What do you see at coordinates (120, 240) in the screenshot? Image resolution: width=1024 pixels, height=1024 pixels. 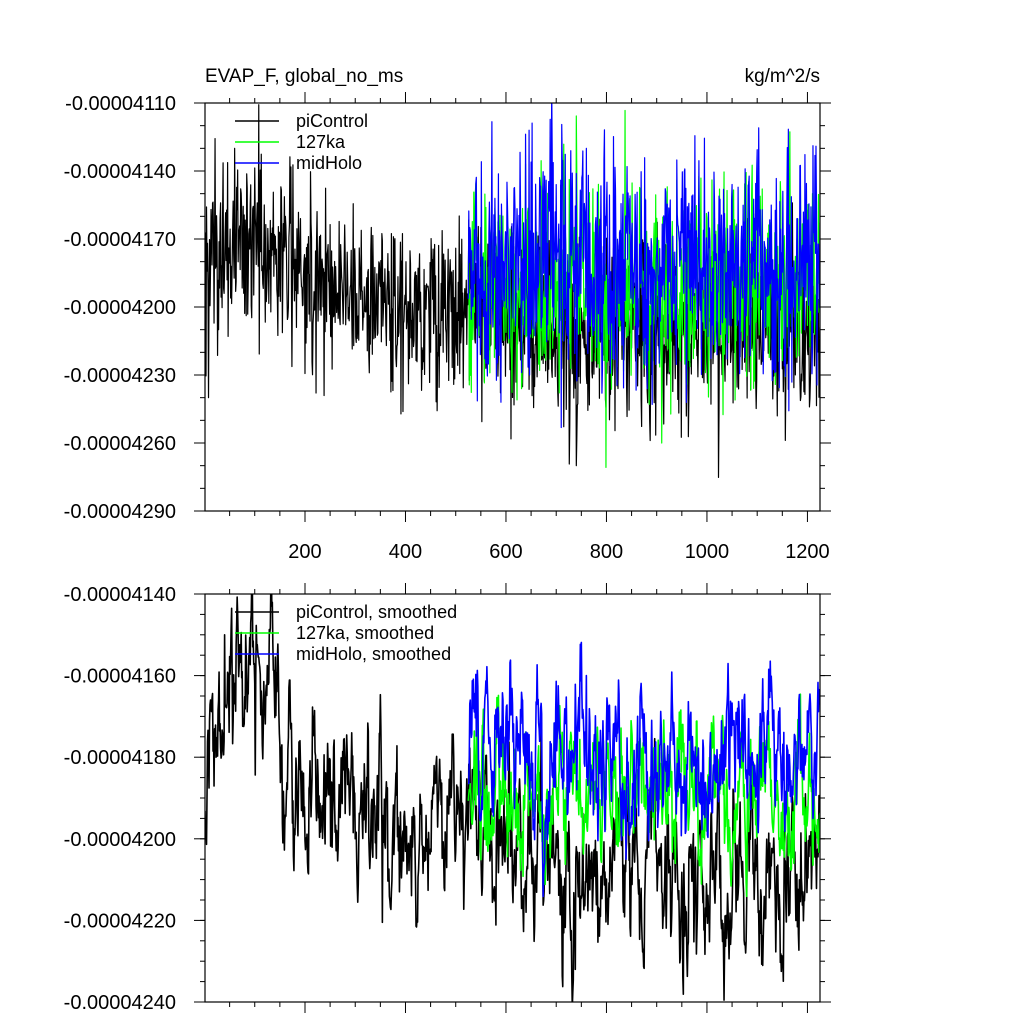 I see `y-tick-label: -0.00004170` at bounding box center [120, 240].